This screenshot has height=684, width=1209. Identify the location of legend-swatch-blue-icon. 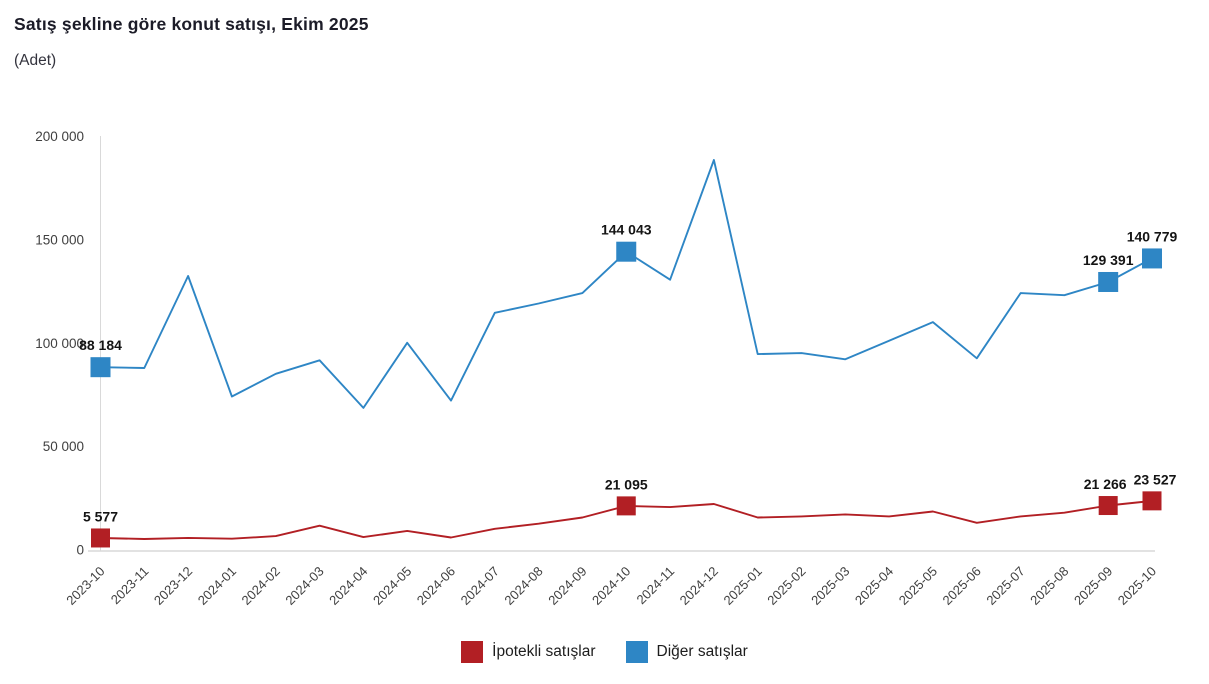
(636, 652).